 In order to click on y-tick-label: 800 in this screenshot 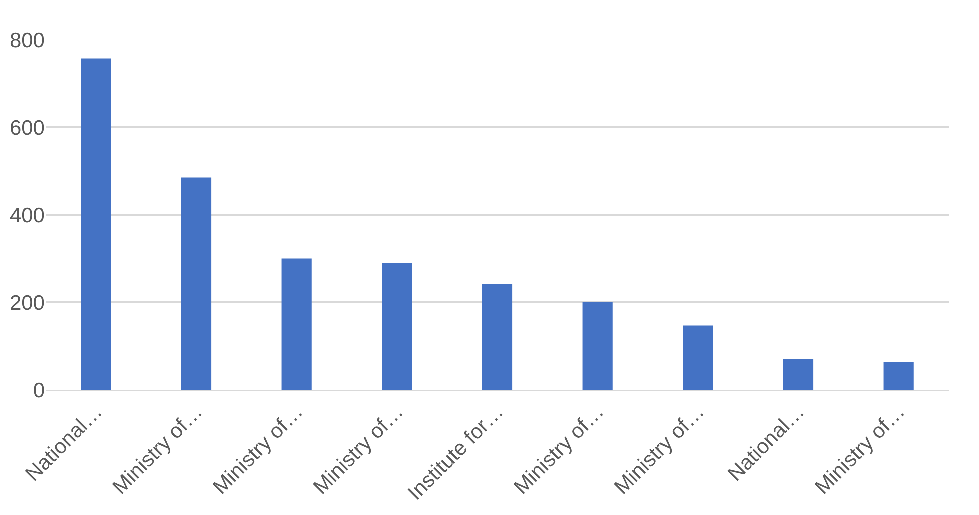, I will do `click(27, 40)`.